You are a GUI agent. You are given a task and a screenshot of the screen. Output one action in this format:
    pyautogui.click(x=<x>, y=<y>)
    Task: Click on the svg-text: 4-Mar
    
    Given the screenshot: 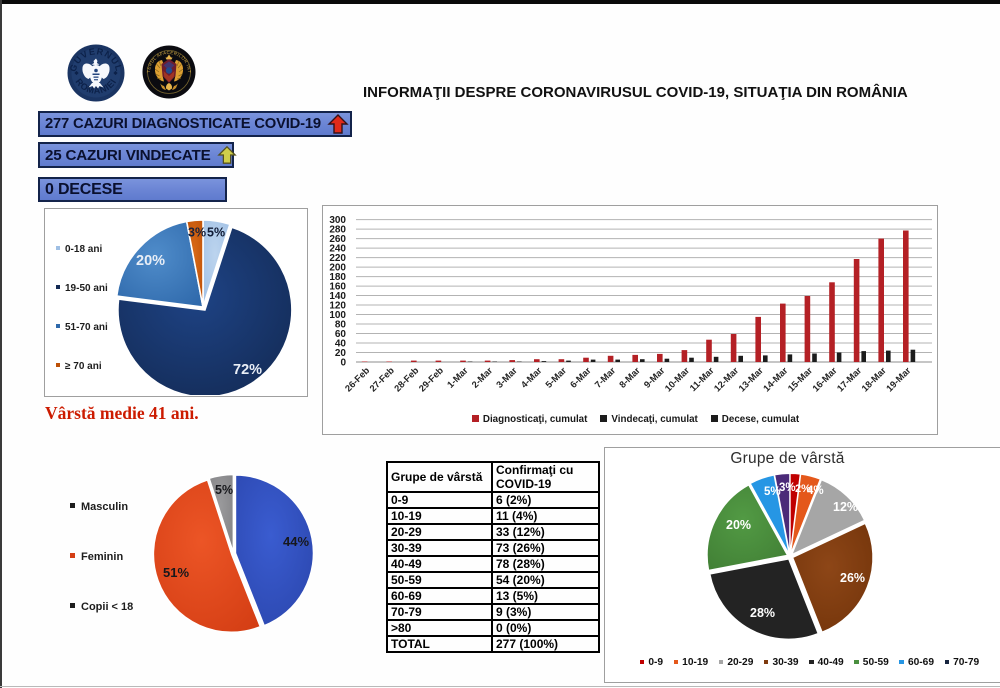 What is the action you would take?
    pyautogui.click(x=531, y=377)
    